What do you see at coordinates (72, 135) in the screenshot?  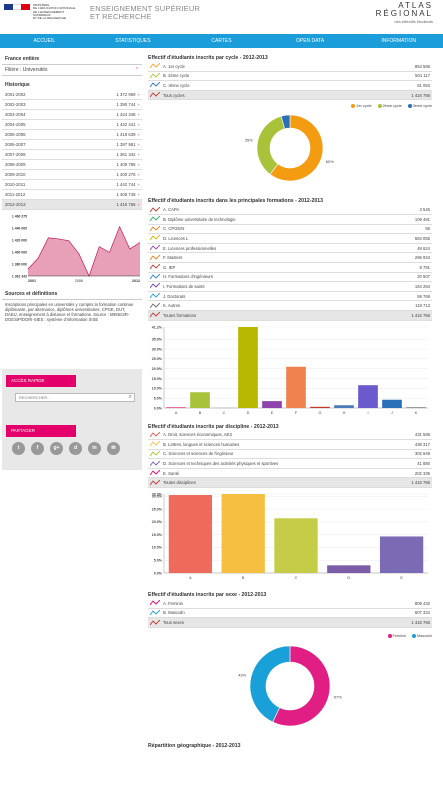 I see `history-row: 2005-2006 1 419 639 ›` at bounding box center [72, 135].